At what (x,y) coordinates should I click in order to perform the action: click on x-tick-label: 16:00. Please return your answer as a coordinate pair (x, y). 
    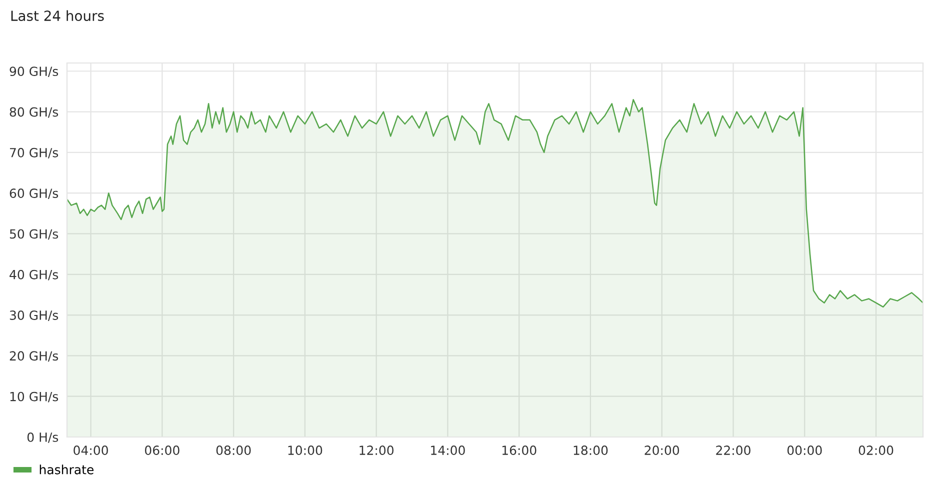
    Looking at the image, I should click on (519, 451).